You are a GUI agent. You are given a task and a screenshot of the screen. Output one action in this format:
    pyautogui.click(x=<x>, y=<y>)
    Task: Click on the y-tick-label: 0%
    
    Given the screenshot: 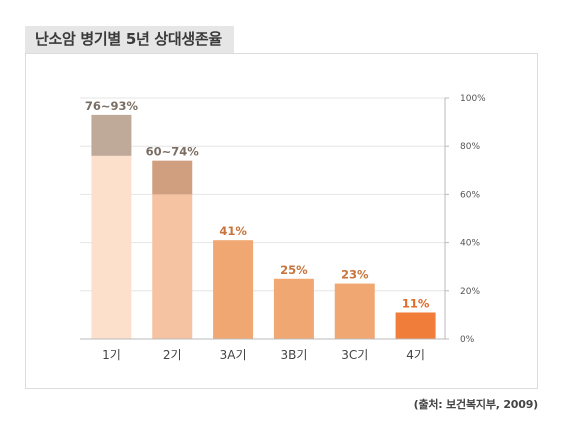 What is the action you would take?
    pyautogui.click(x=467, y=340)
    